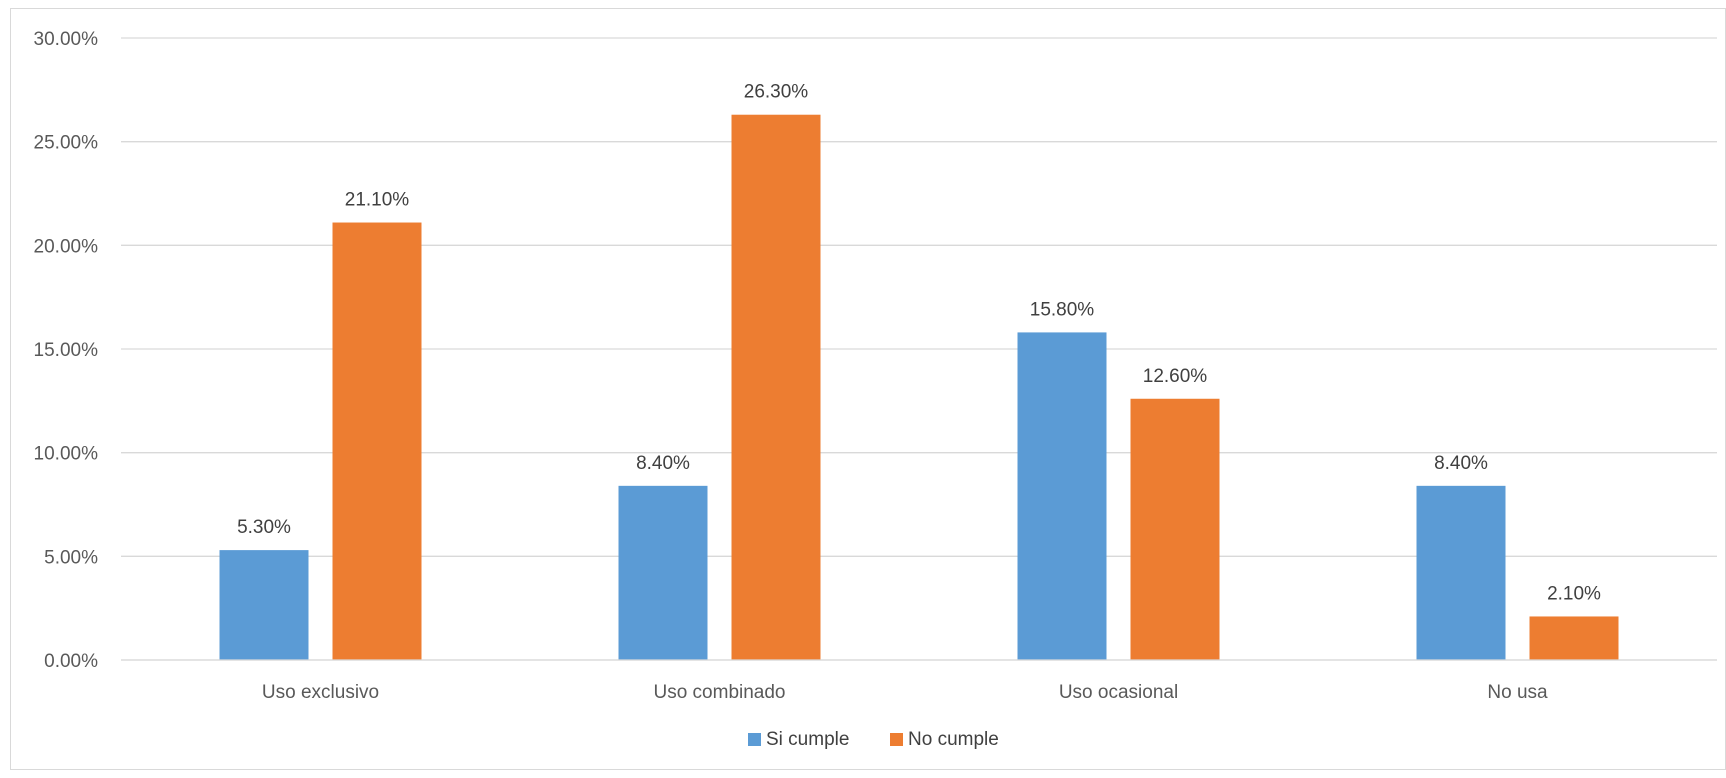 This screenshot has height=778, width=1726. Describe the element at coordinates (66, 143) in the screenshot. I see `y-tick-label: 25.00%` at that location.